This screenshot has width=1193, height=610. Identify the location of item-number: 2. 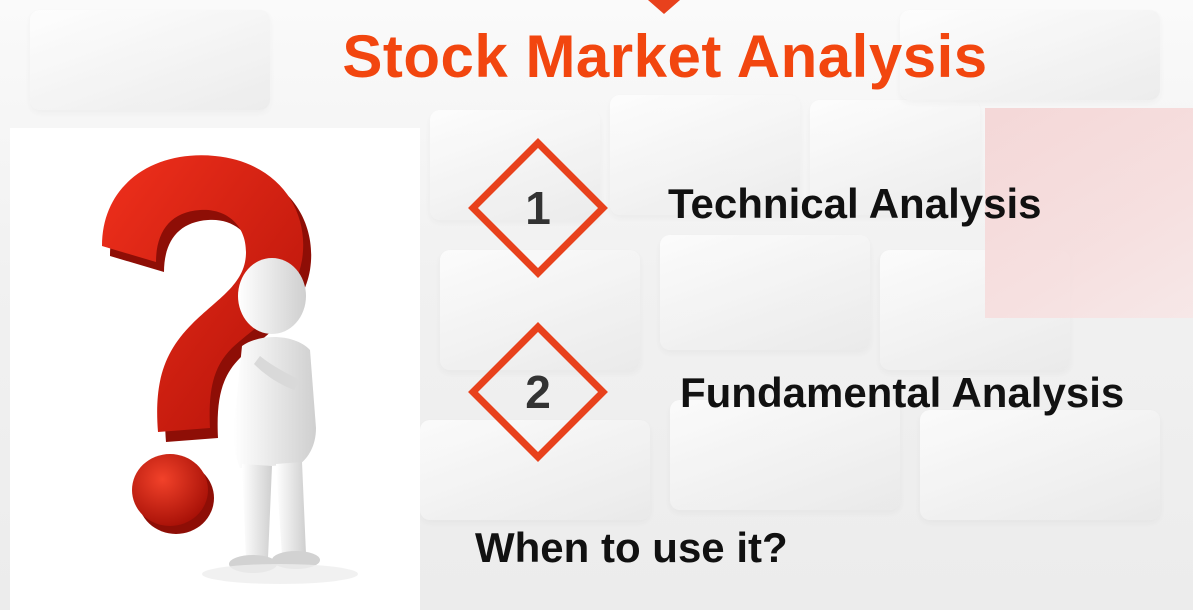
(538, 392).